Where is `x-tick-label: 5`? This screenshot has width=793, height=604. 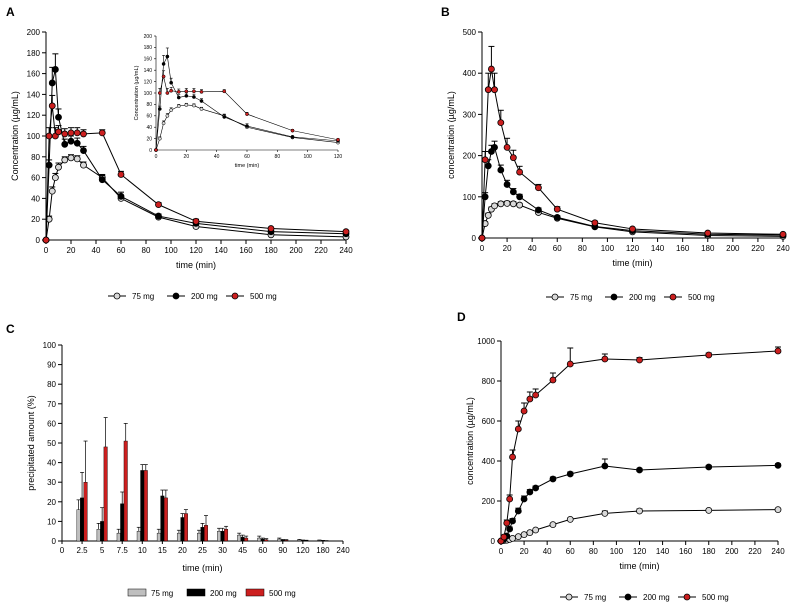 x-tick-label: 5 is located at coordinates (102, 550).